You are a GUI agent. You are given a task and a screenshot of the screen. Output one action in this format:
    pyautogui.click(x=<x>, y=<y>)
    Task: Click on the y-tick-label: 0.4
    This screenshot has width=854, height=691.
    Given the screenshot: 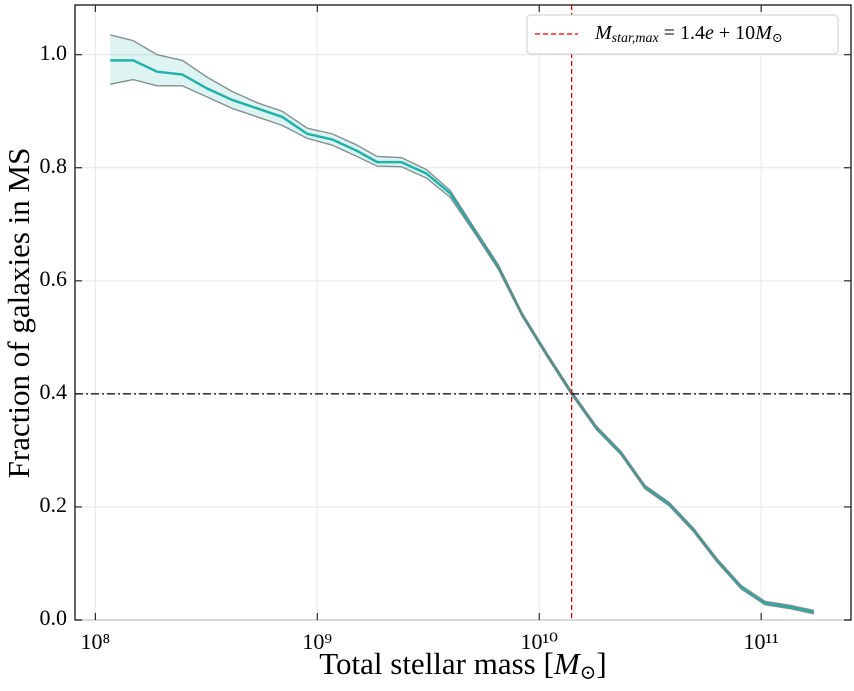 What is the action you would take?
    pyautogui.click(x=54, y=391)
    